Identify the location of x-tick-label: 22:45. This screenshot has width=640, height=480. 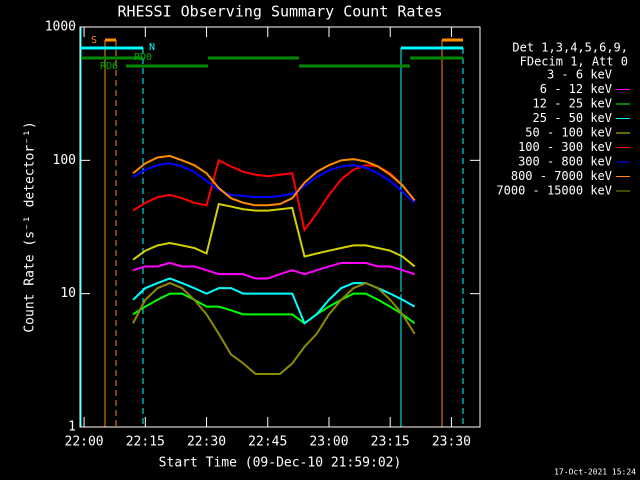
(267, 442).